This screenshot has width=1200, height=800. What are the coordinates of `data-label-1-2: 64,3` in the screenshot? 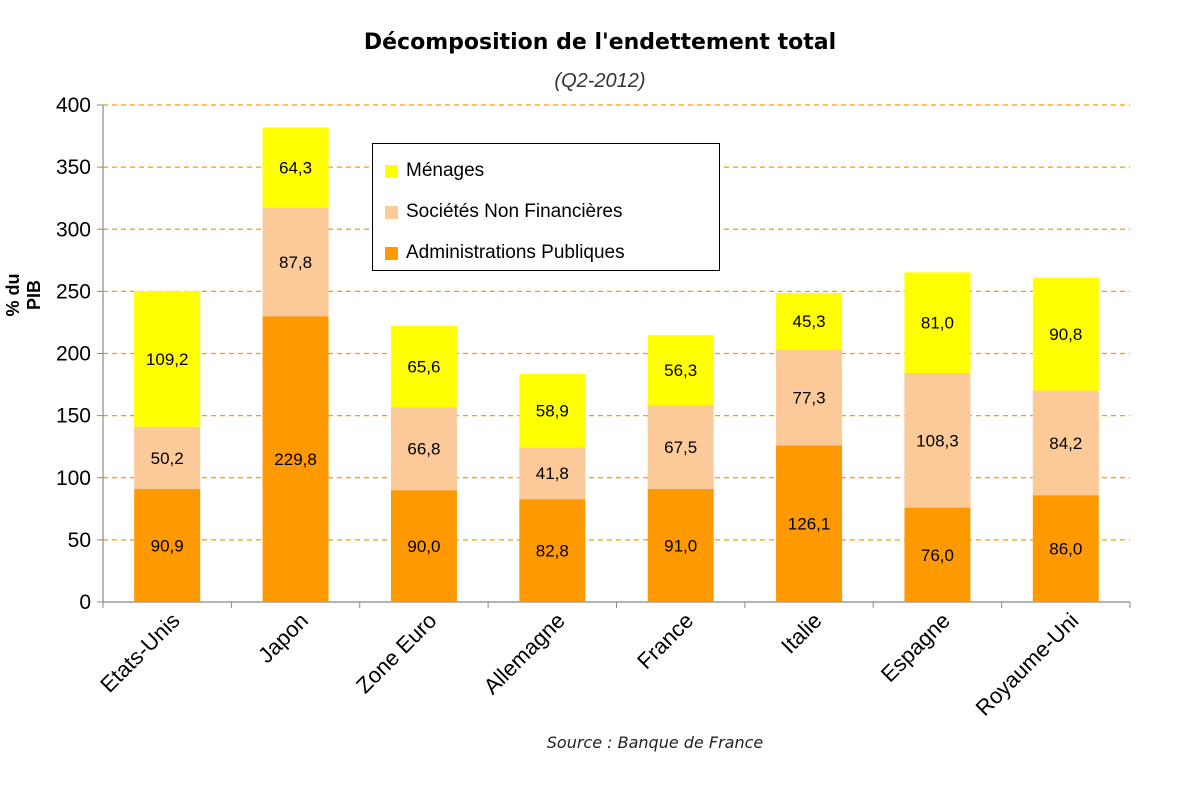 It's located at (295, 167).